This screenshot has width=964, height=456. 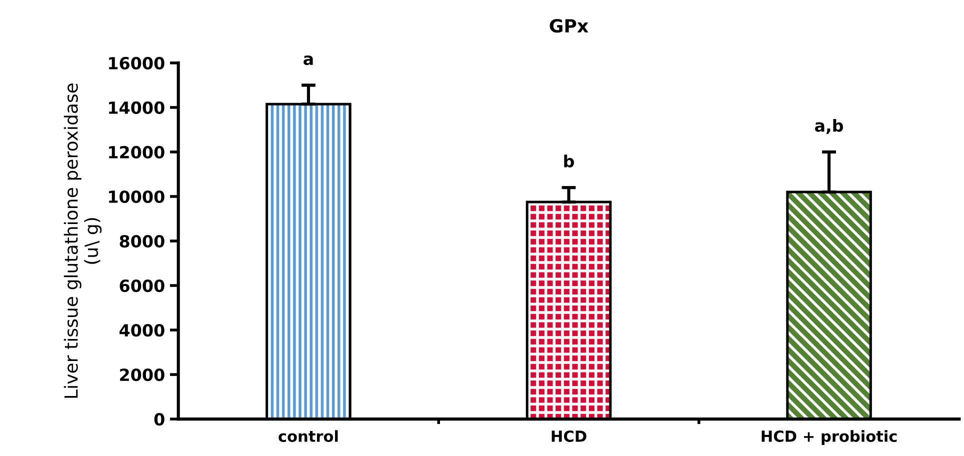 I want to click on annotation: b, so click(x=569, y=161).